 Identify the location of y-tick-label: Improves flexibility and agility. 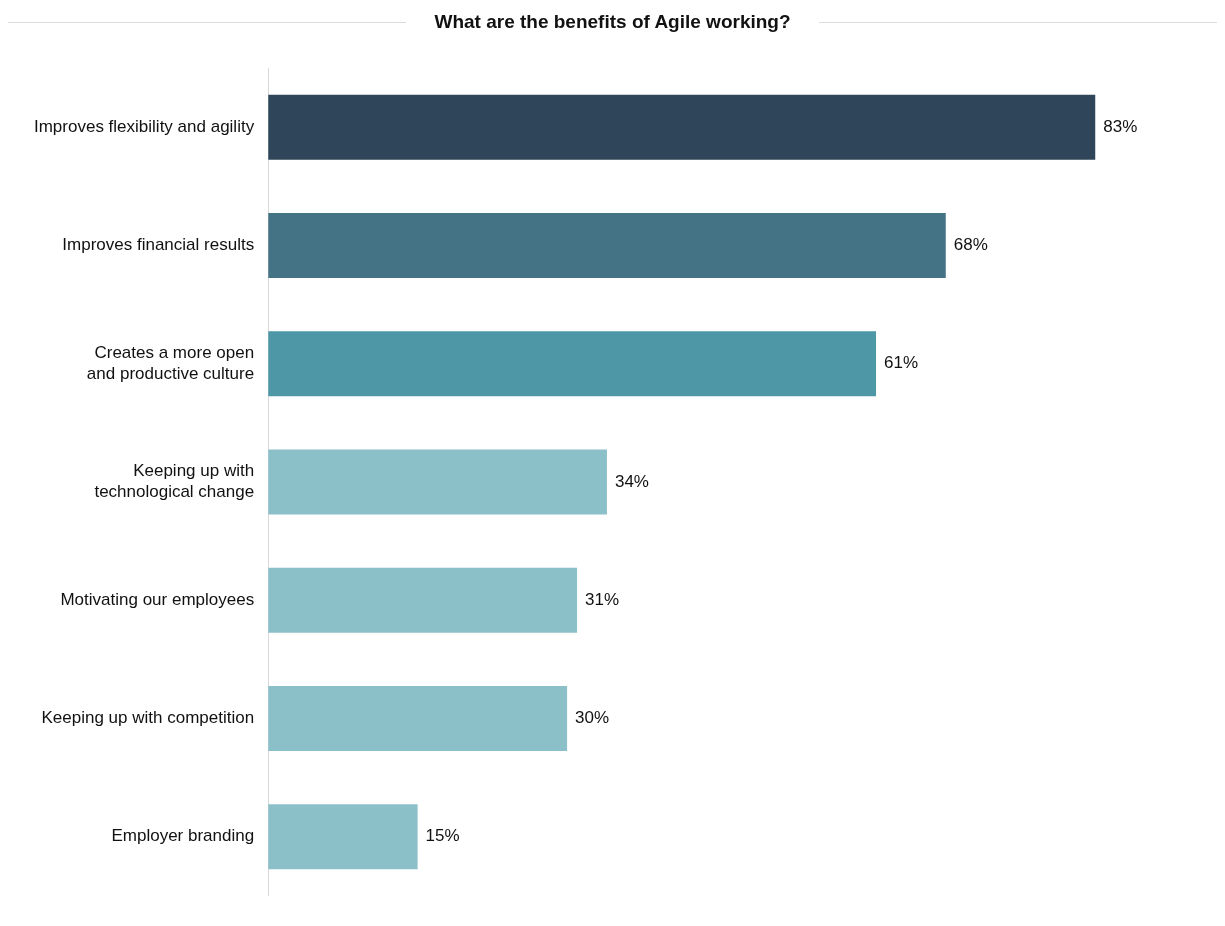
(144, 126).